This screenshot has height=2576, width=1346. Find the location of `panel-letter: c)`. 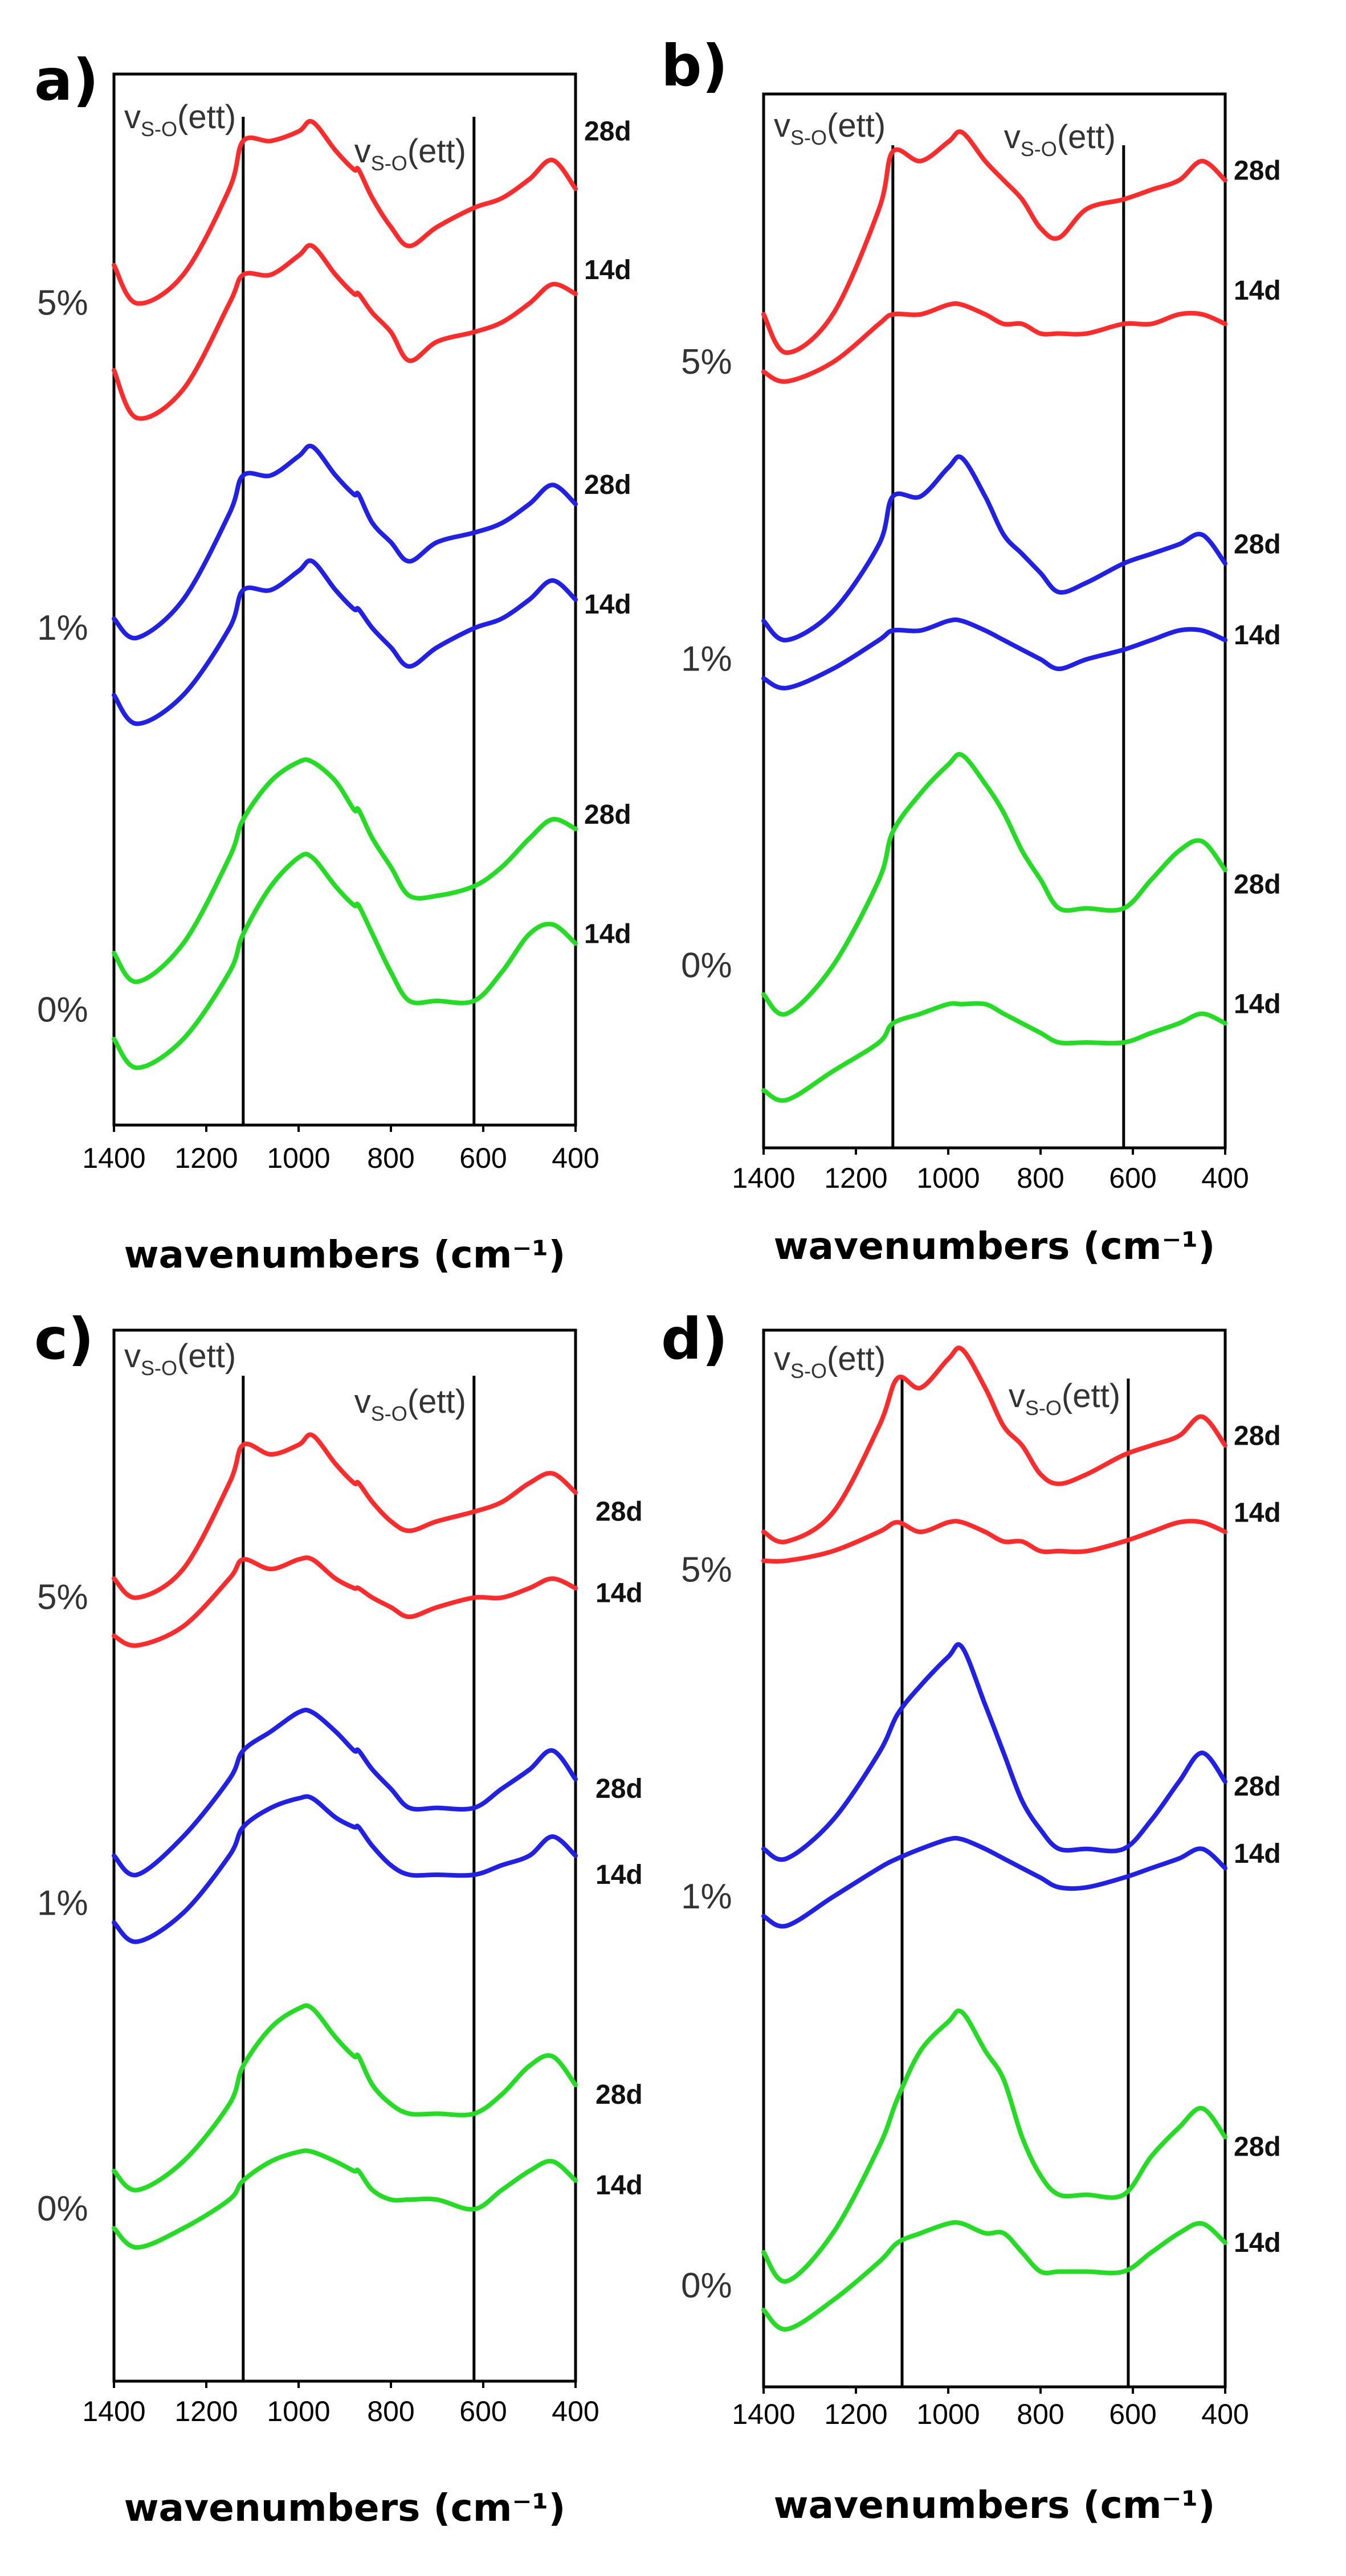

panel-letter: c) is located at coordinates (64, 1339).